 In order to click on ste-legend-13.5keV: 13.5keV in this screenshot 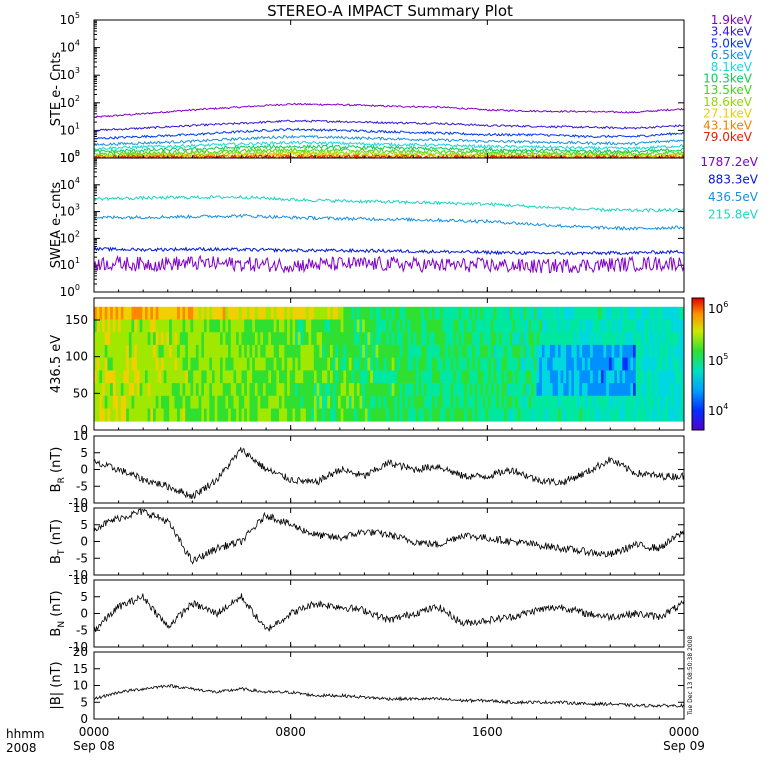, I will do `click(728, 90)`.